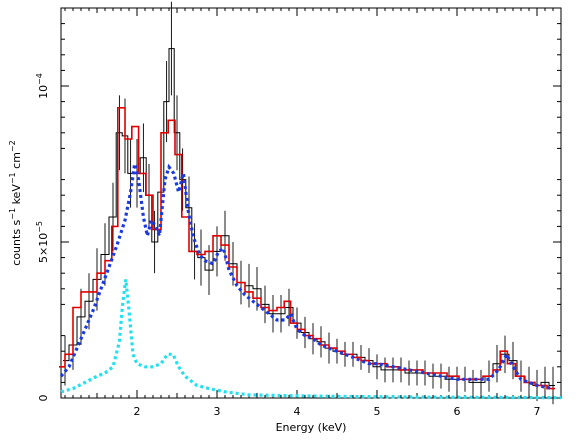 Image resolution: width=580 pixels, height=440 pixels. I want to click on y-tick-label: 10−4, so click(42, 86).